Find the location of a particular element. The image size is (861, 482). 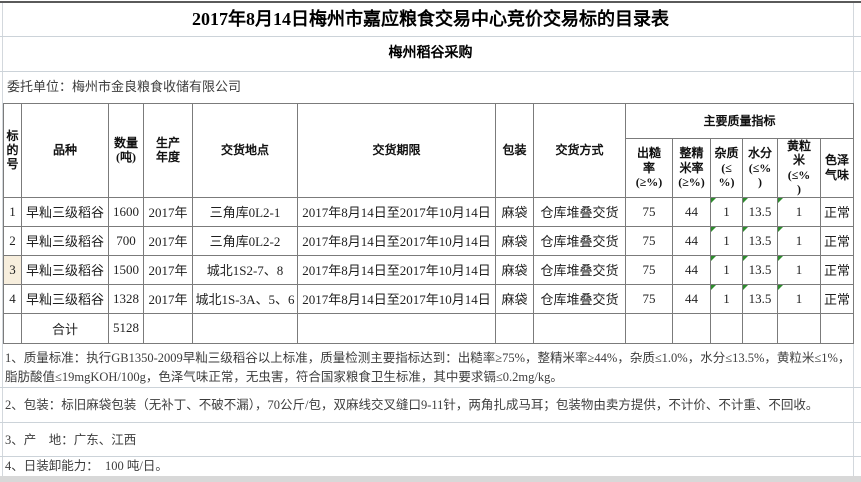

col-header-delivery-method: 交货方式 is located at coordinates (579, 150).